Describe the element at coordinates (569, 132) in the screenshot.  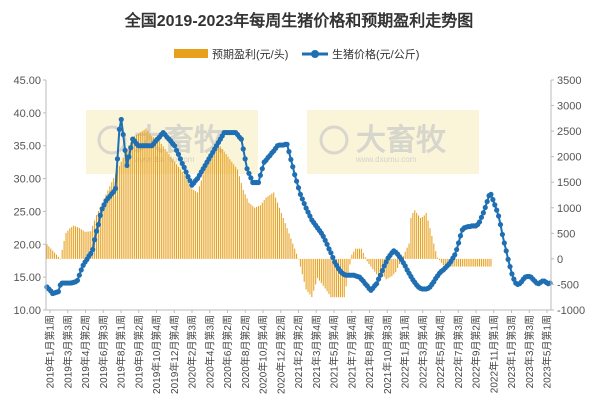
I see `right-axis-tick-label: 2500` at that location.